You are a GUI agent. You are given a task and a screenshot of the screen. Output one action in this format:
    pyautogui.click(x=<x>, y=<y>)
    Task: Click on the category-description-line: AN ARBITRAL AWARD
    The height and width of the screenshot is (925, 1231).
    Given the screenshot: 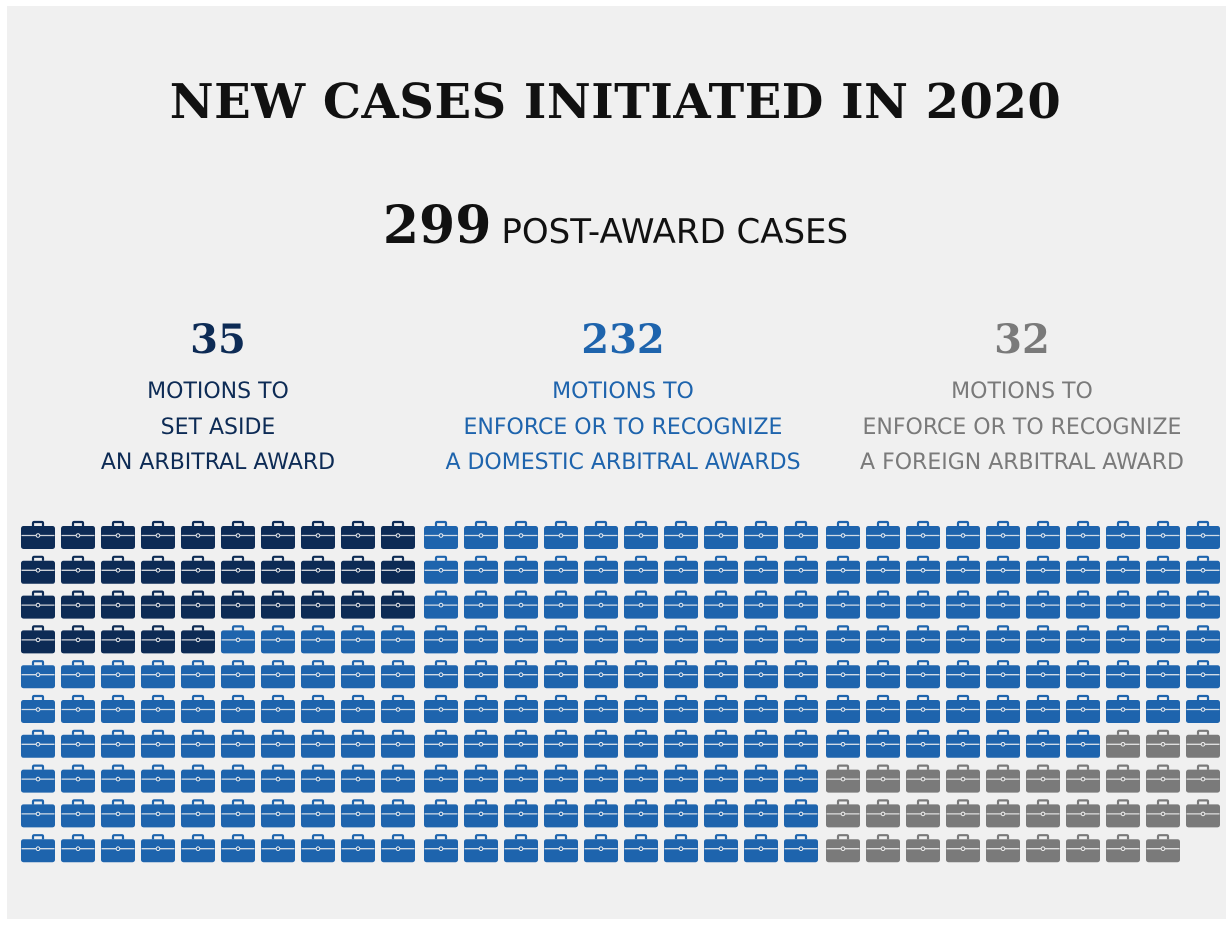 What is the action you would take?
    pyautogui.click(x=218, y=462)
    